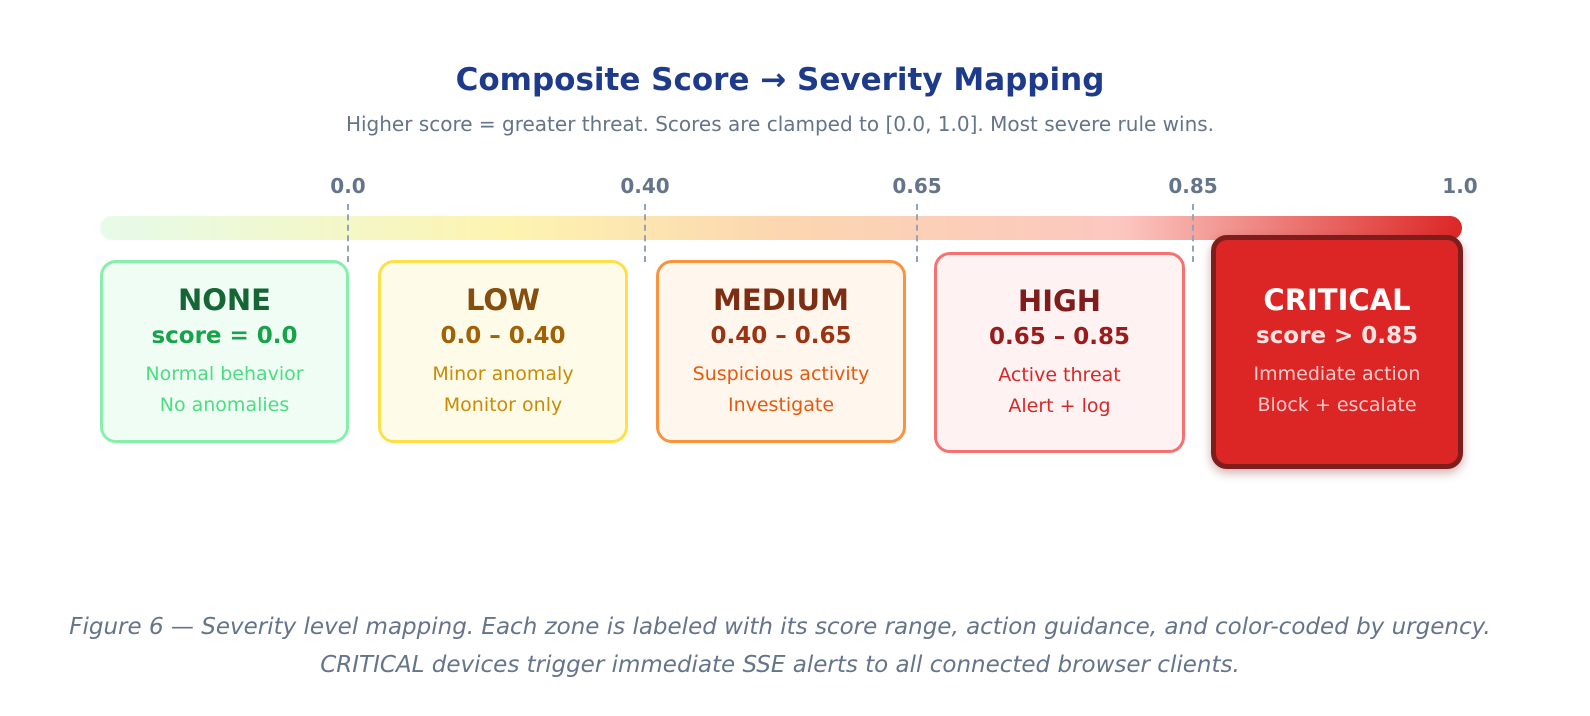  I want to click on level-name: NONE, so click(224, 299).